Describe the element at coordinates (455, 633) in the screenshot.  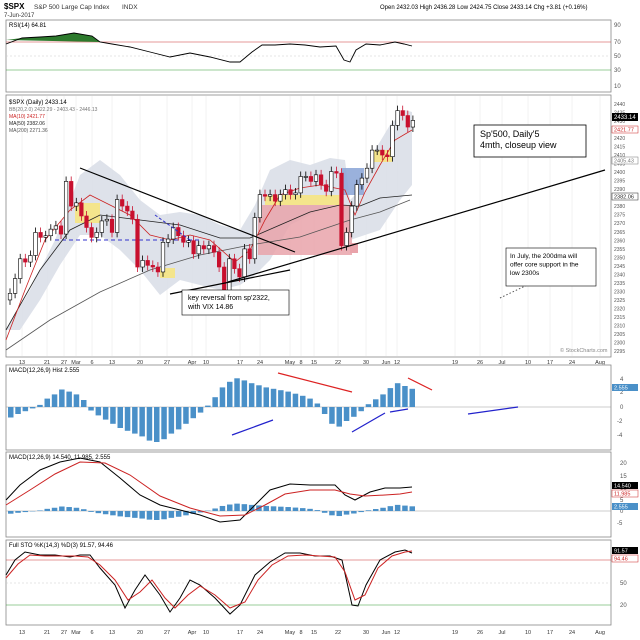
I see `x-tick-label-bottom: 19` at that location.